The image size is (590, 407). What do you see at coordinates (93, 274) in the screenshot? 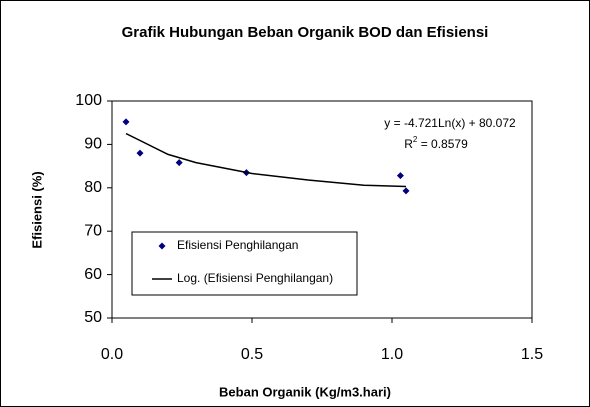
I see `y-tick-label: 60` at bounding box center [93, 274].